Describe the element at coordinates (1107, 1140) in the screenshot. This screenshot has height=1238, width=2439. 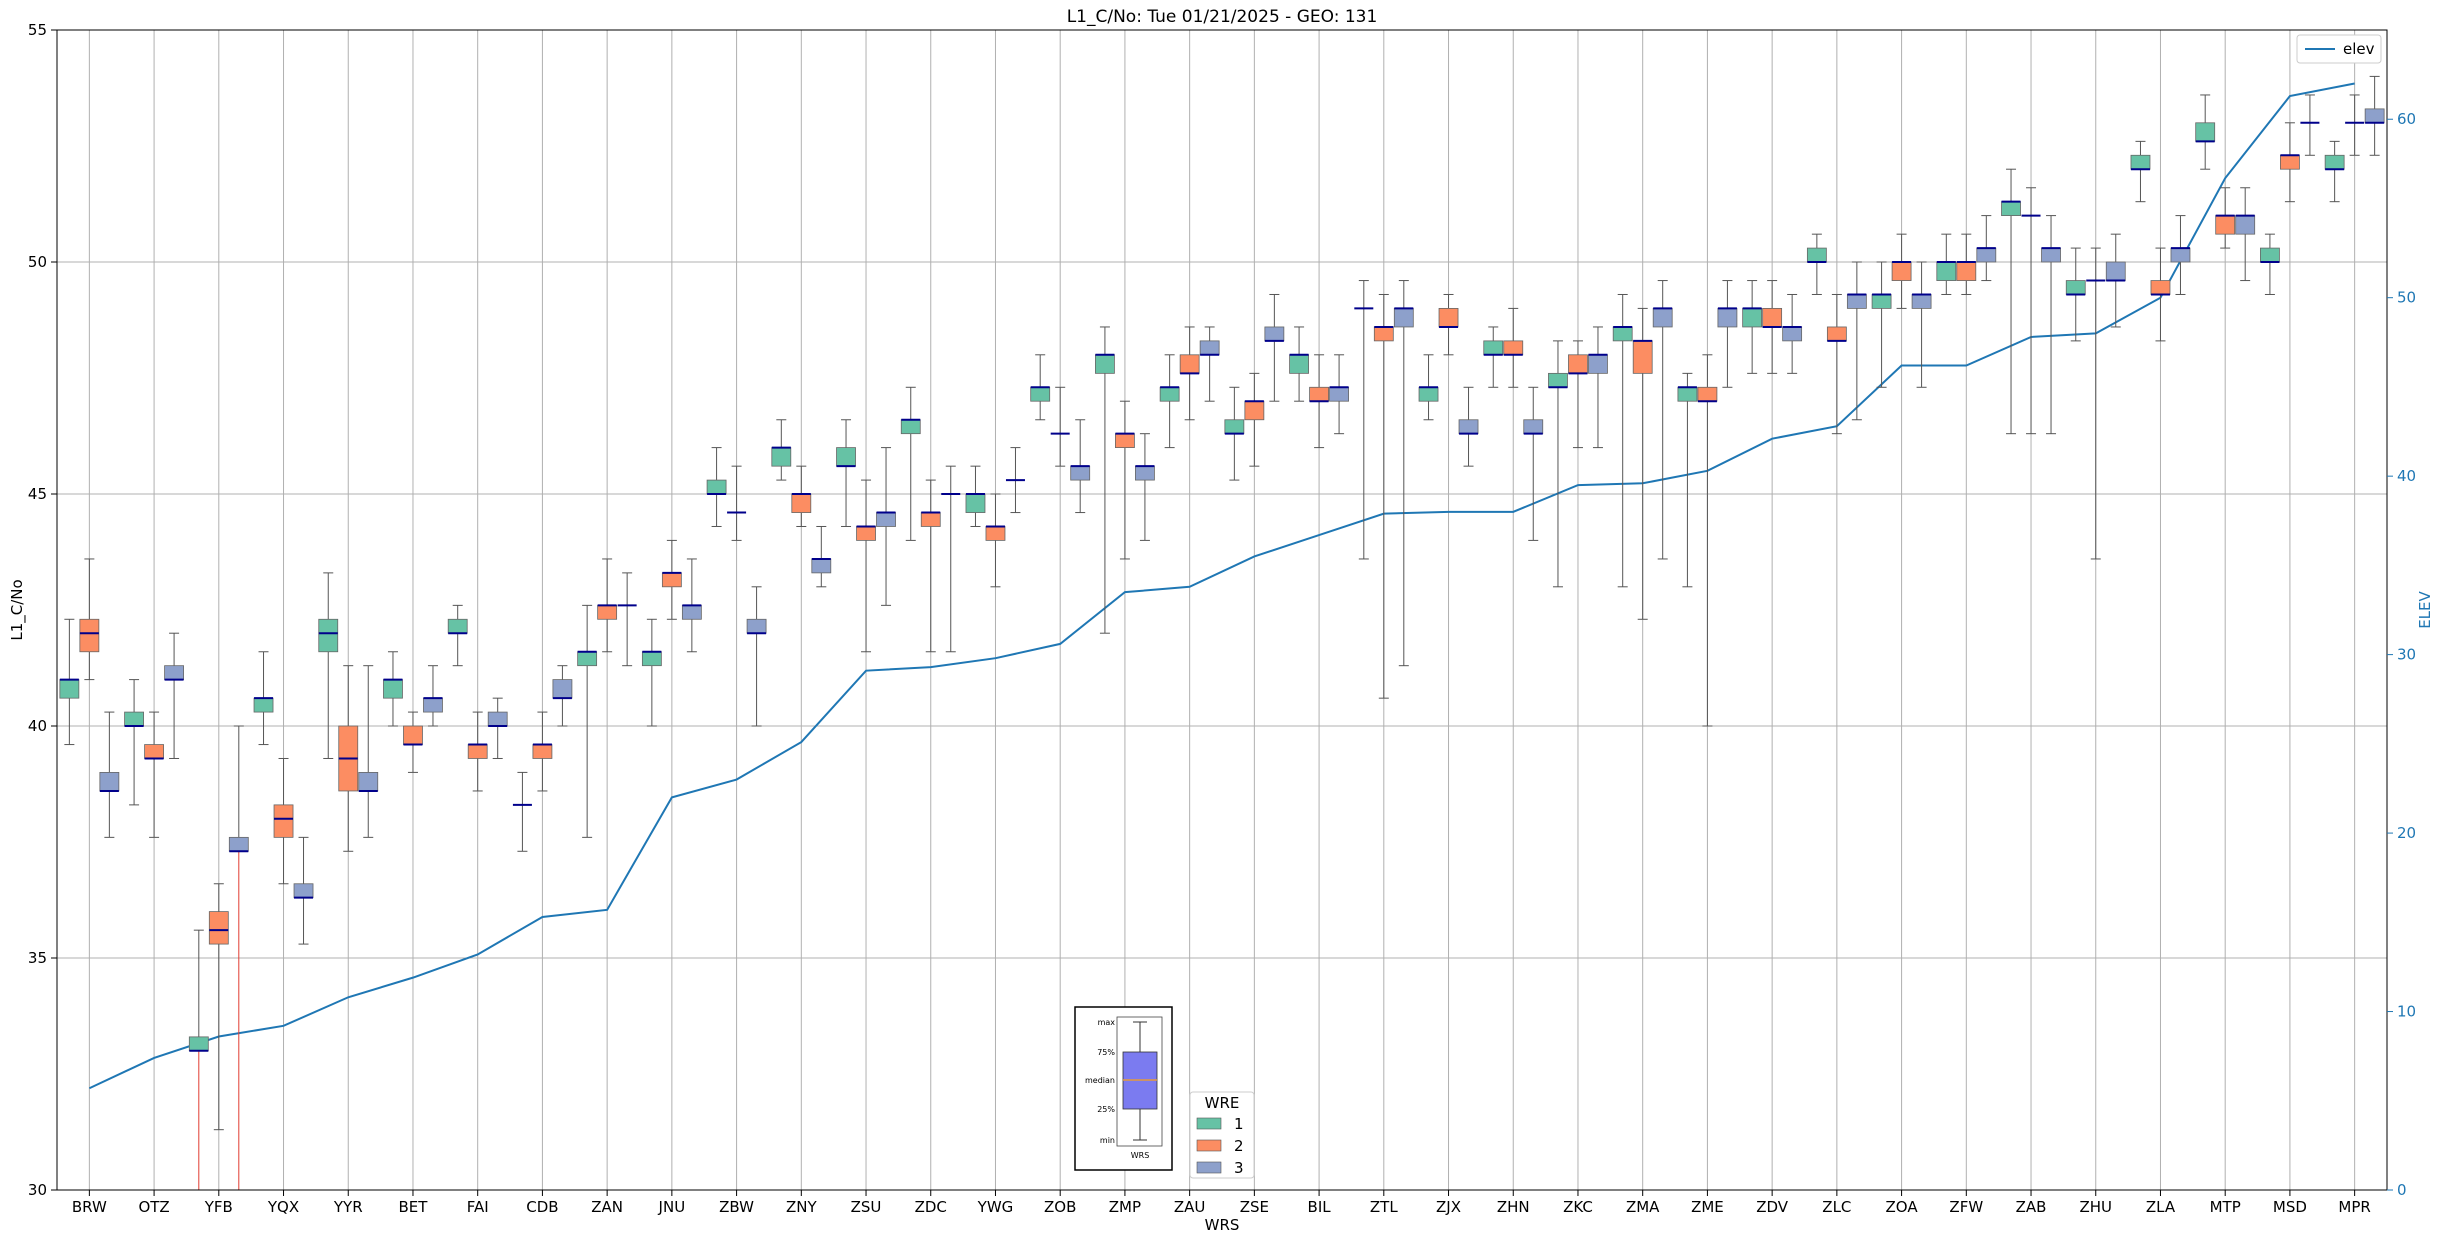
I see `box-key-label-min: min` at that location.